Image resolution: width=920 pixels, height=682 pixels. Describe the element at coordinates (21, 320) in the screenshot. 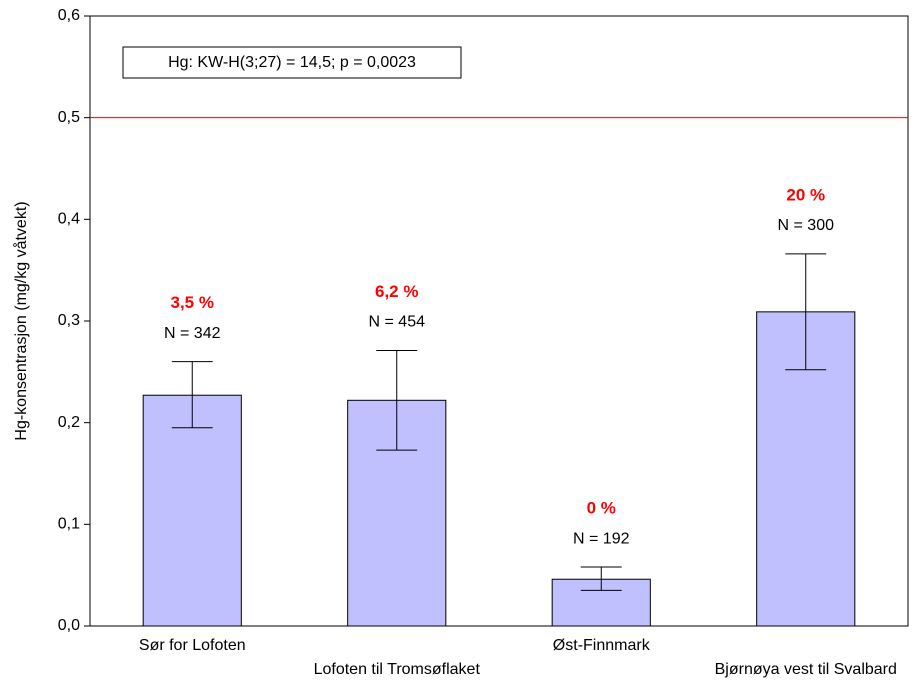

I see `y-axis-label: Hg-konsentrasjon (mg/kg våtvekt)` at that location.